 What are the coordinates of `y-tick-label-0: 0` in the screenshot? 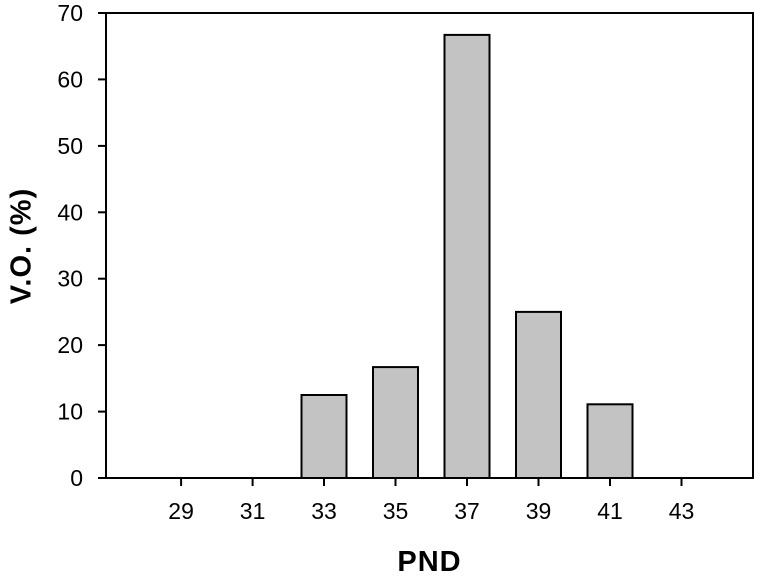 It's located at (76, 478).